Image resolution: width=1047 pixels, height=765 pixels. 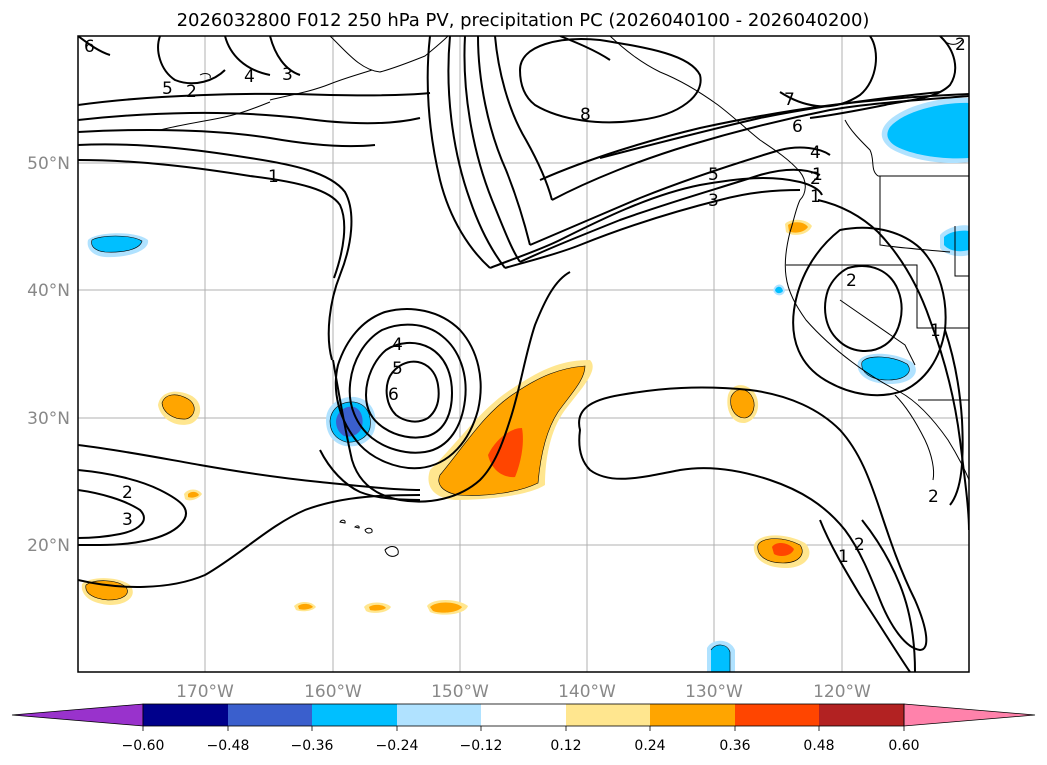 I want to click on colorbar-tick: 0.48, so click(x=818, y=746).